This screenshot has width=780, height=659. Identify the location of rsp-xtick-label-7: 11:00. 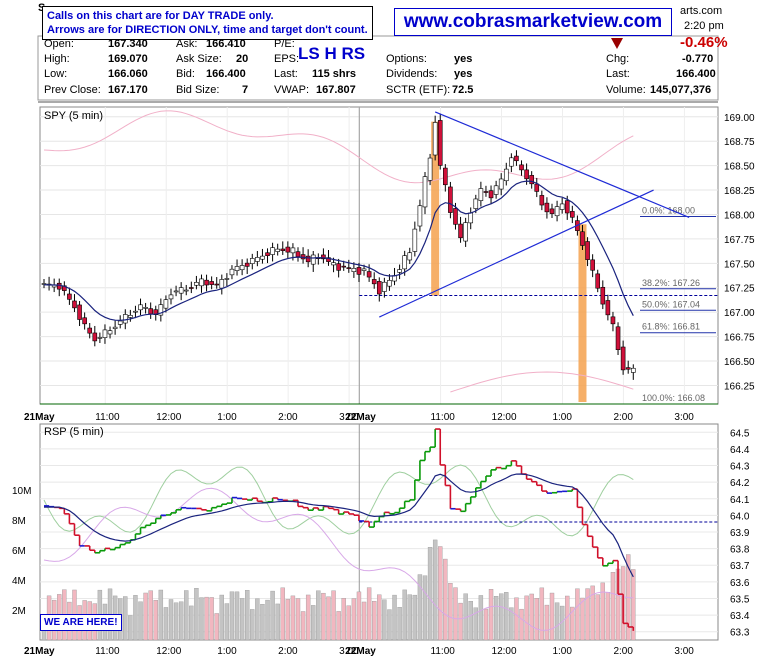
(443, 651).